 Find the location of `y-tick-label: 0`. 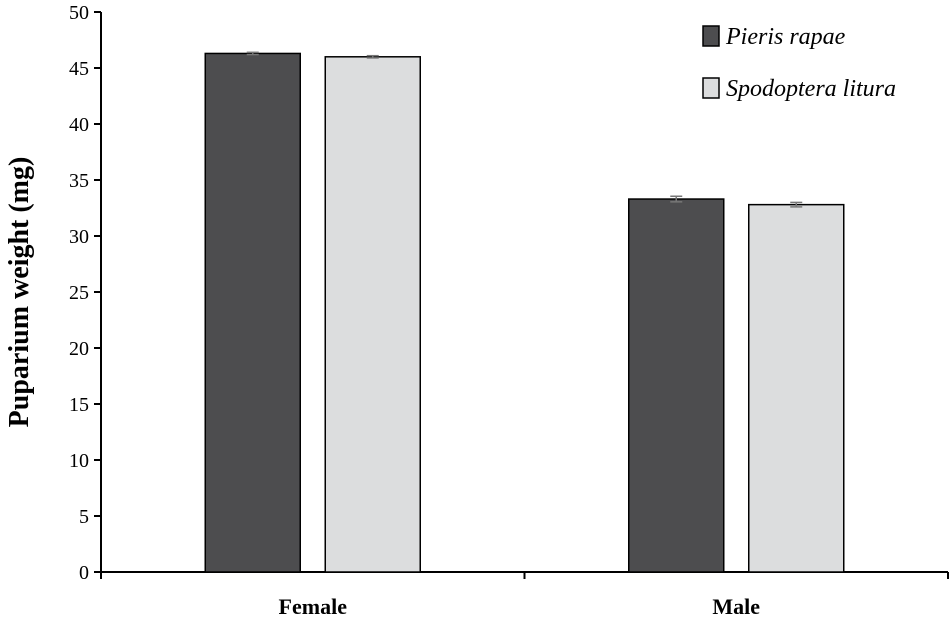

y-tick-label: 0 is located at coordinates (84, 573).